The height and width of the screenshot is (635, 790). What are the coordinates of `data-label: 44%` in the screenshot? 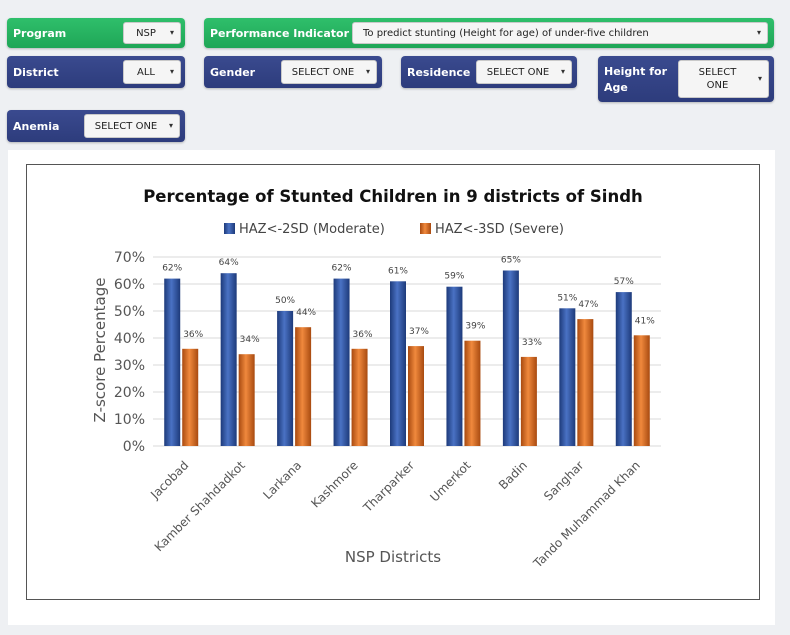 It's located at (306, 313).